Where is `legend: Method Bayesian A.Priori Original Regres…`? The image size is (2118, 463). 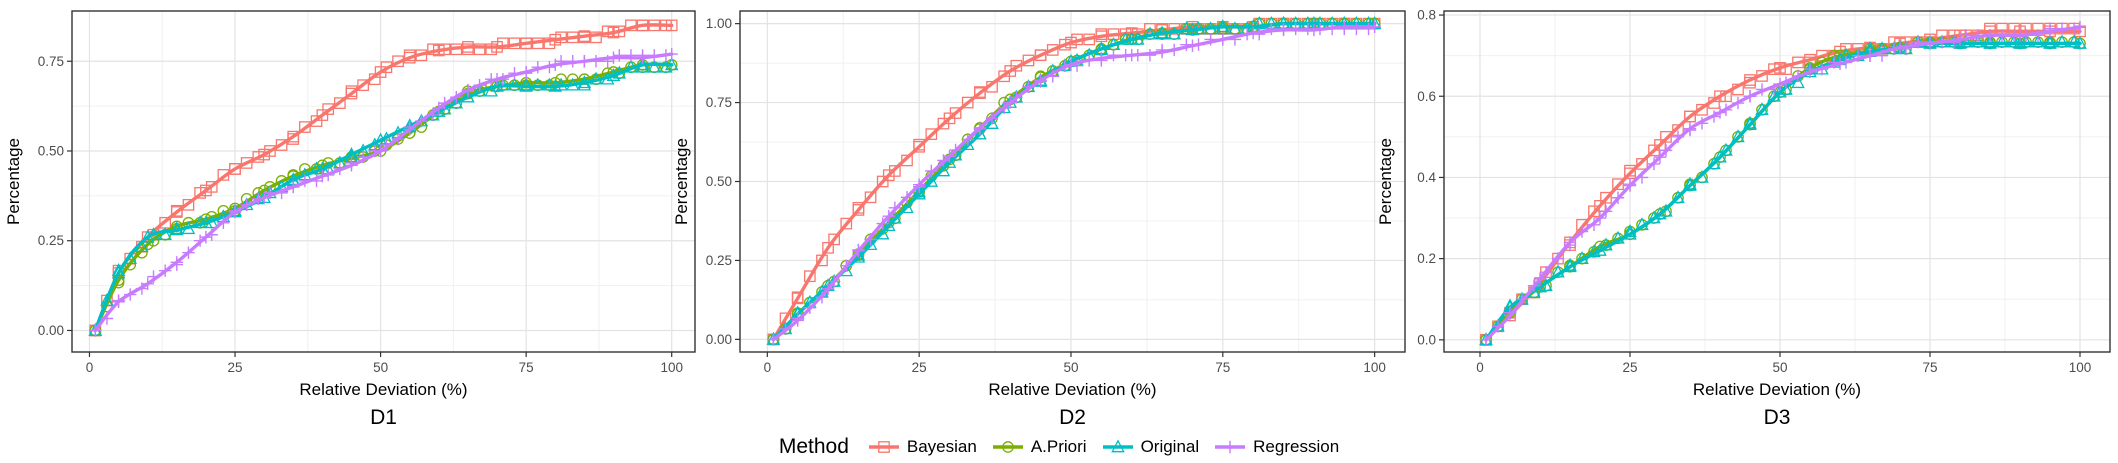 legend: Method Bayesian A.Priori Original Regres… is located at coordinates (1059, 447).